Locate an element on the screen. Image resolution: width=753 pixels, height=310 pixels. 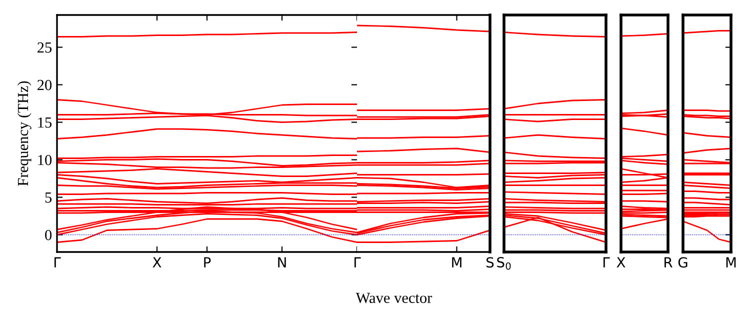
x-tick-label: S is located at coordinates (490, 262).